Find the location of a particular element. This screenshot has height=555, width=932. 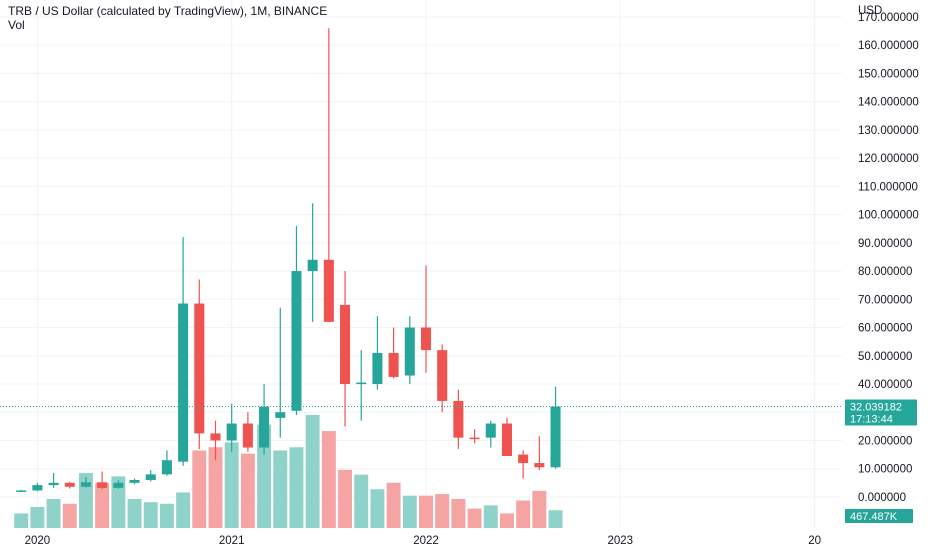

price-tick-label: 110.000000 is located at coordinates (888, 187).